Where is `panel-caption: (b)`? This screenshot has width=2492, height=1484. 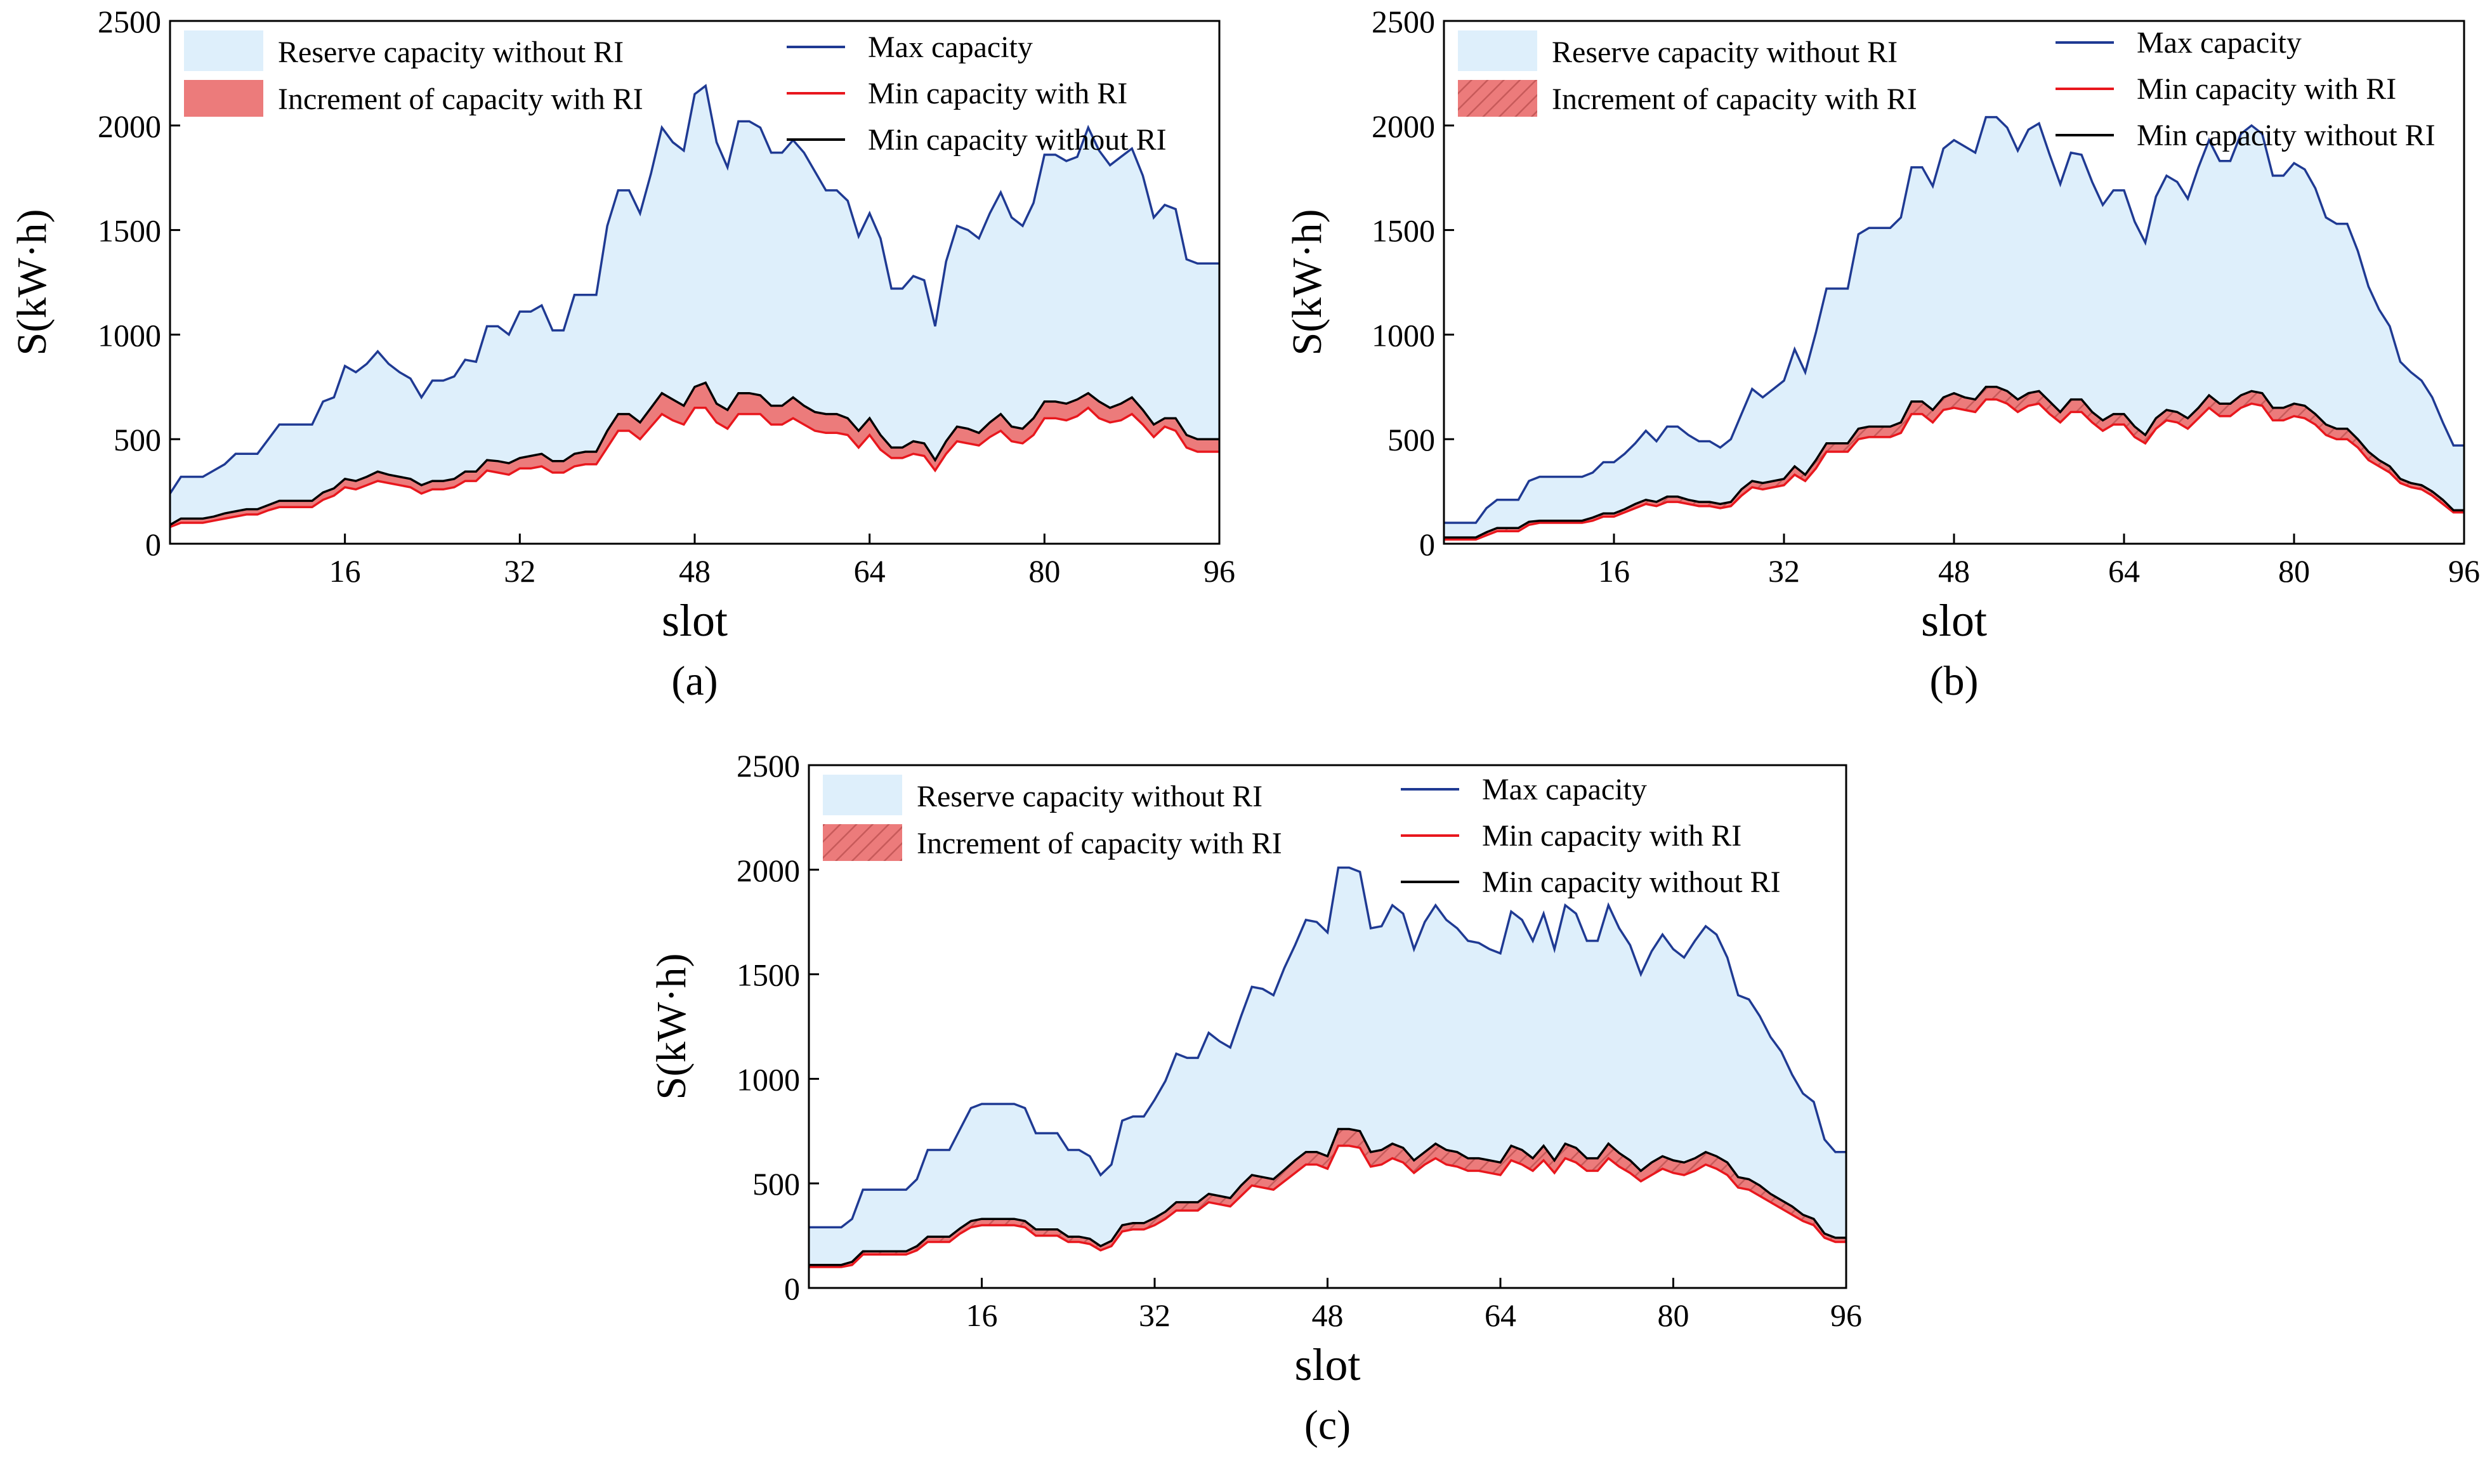 panel-caption: (b) is located at coordinates (1955, 681).